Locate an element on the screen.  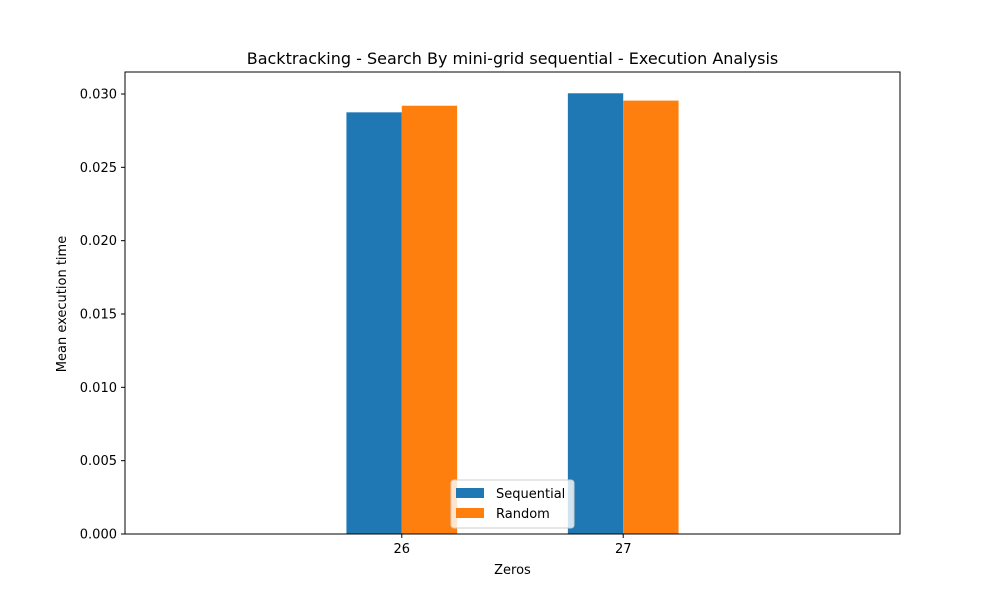
x-axis-label: Zeros is located at coordinates (512, 570).